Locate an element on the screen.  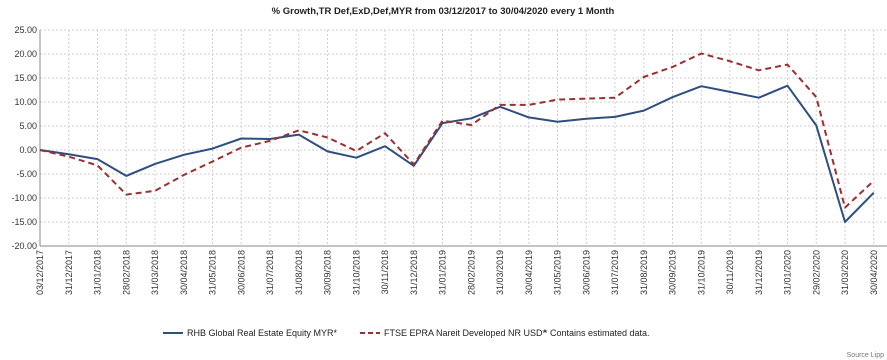
x-tick-label: 30/06/2019 is located at coordinates (586, 272).